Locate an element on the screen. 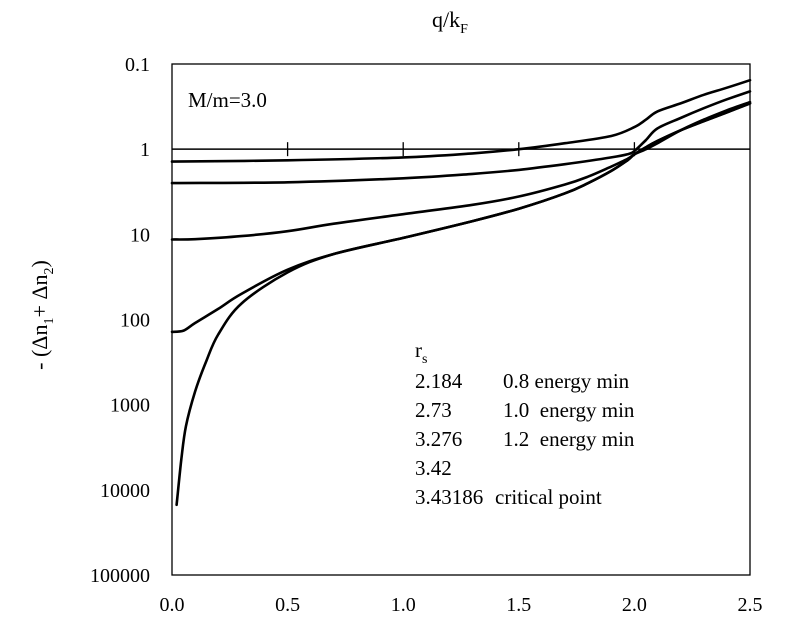  x-axis-title: q/kF is located at coordinates (450, 22).